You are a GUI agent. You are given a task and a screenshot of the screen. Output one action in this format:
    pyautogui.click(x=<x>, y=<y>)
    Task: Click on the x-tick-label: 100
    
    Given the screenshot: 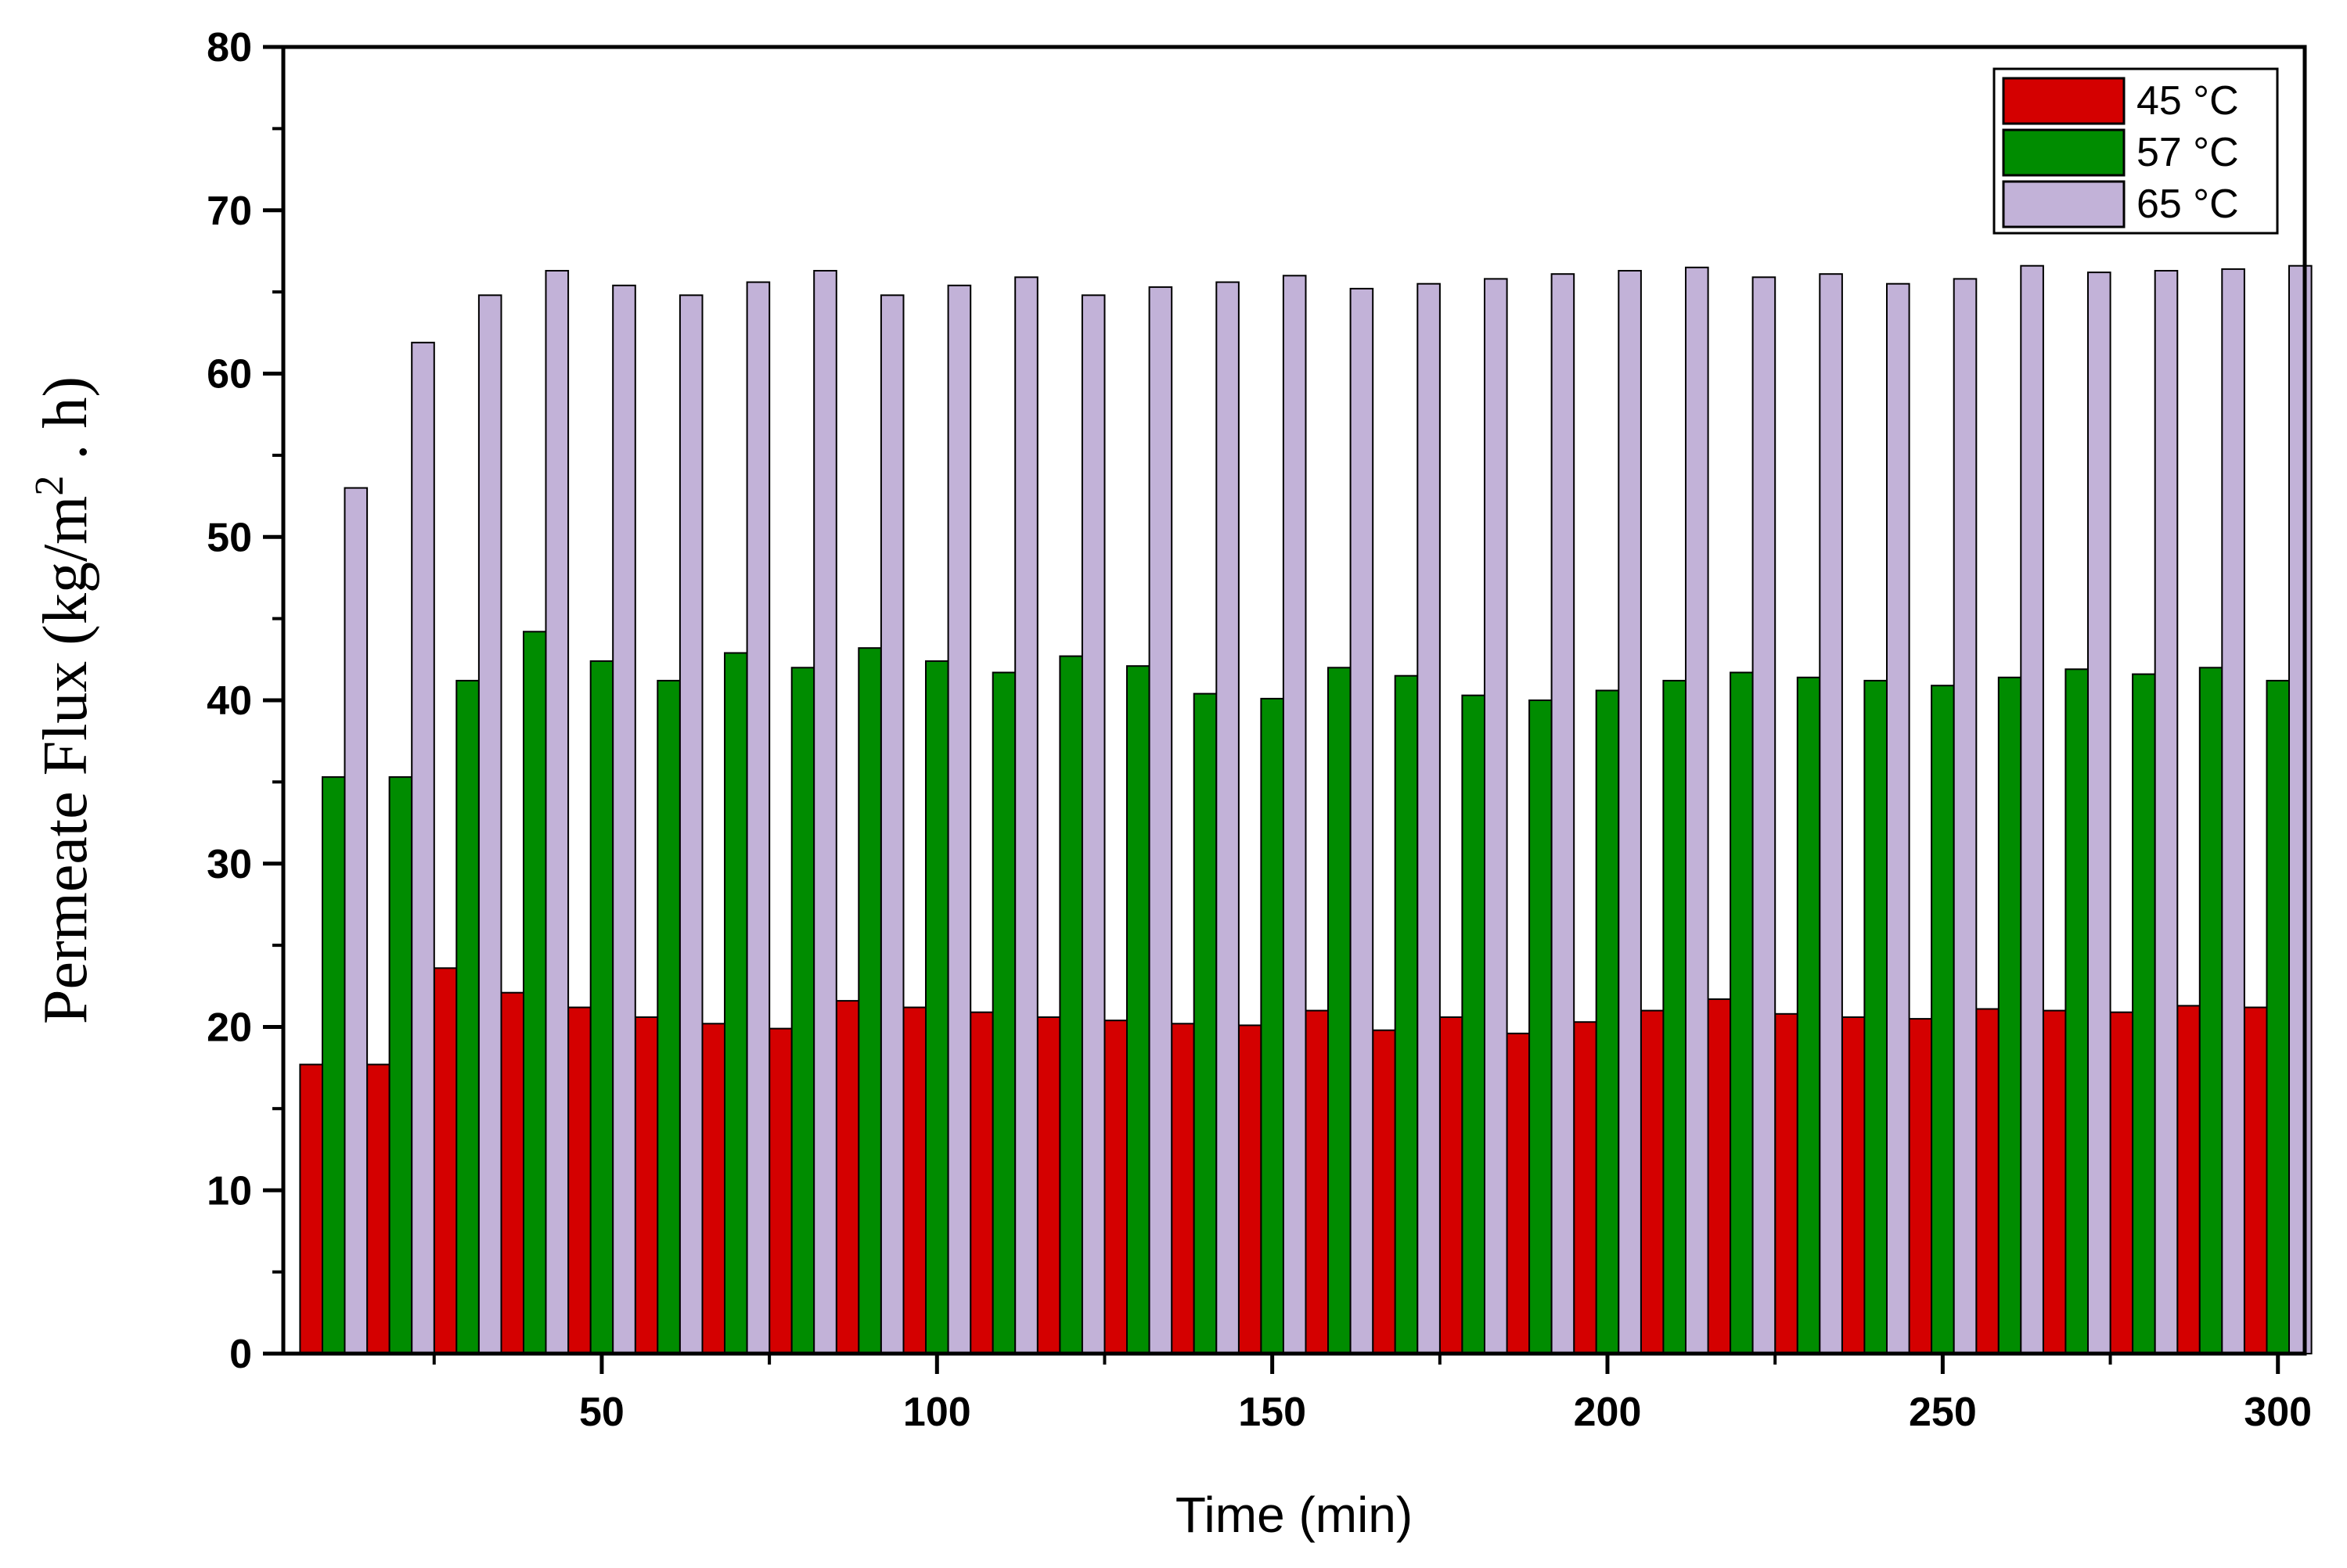 What is the action you would take?
    pyautogui.click(x=937, y=1413)
    